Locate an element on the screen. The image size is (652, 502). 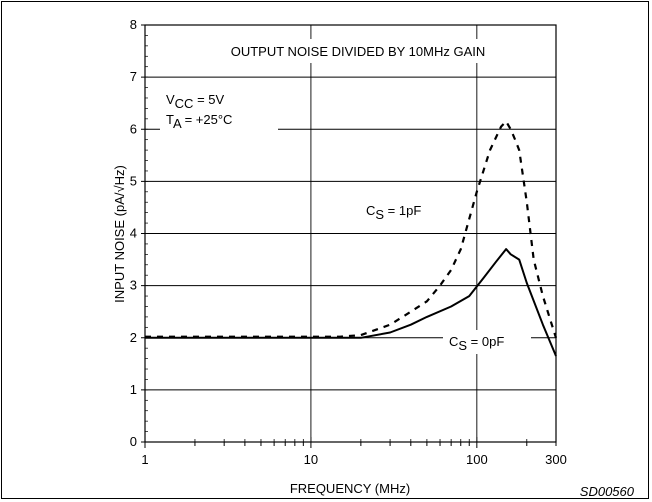
series-1-label-background is located at coordinates (404, 211).